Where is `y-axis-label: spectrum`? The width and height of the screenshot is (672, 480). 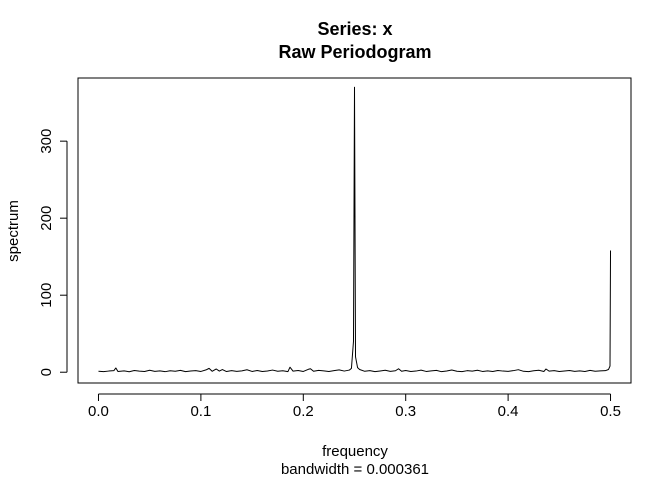 y-axis-label: spectrum is located at coordinates (13, 231).